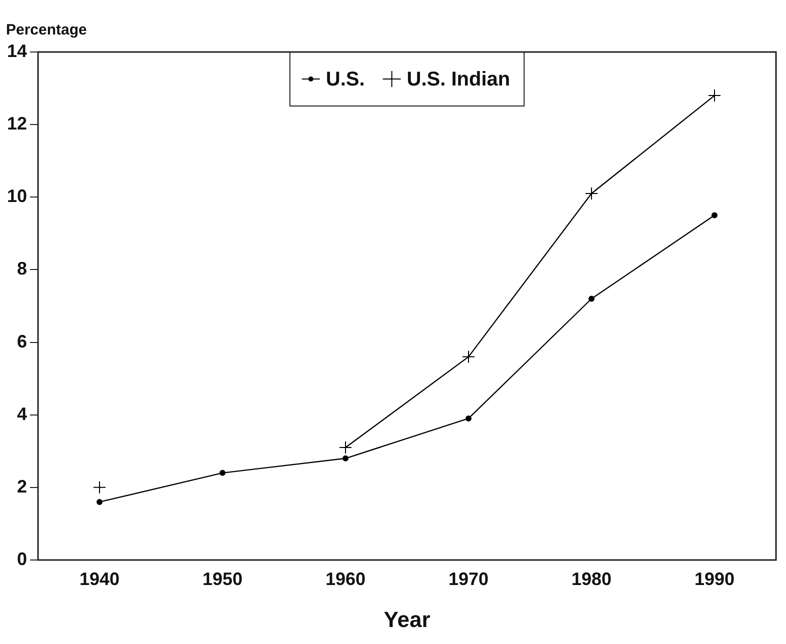  Describe the element at coordinates (22, 341) in the screenshot. I see `y-tick-label: 6` at that location.